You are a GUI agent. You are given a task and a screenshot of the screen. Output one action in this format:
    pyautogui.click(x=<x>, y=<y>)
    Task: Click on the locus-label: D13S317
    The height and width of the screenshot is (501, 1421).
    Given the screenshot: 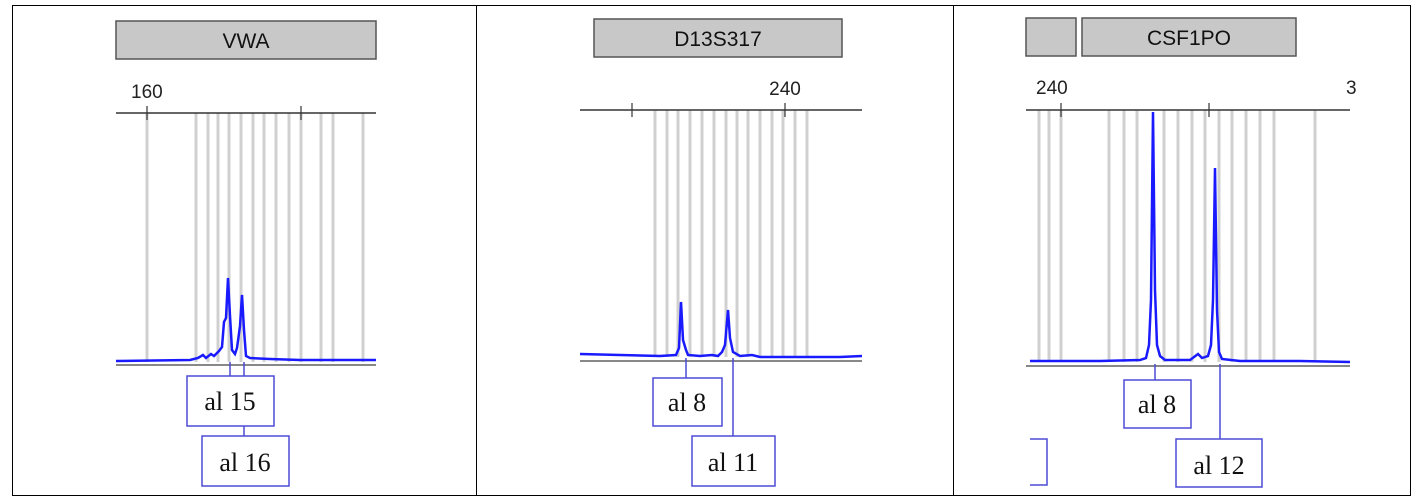 What is the action you would take?
    pyautogui.click(x=718, y=39)
    